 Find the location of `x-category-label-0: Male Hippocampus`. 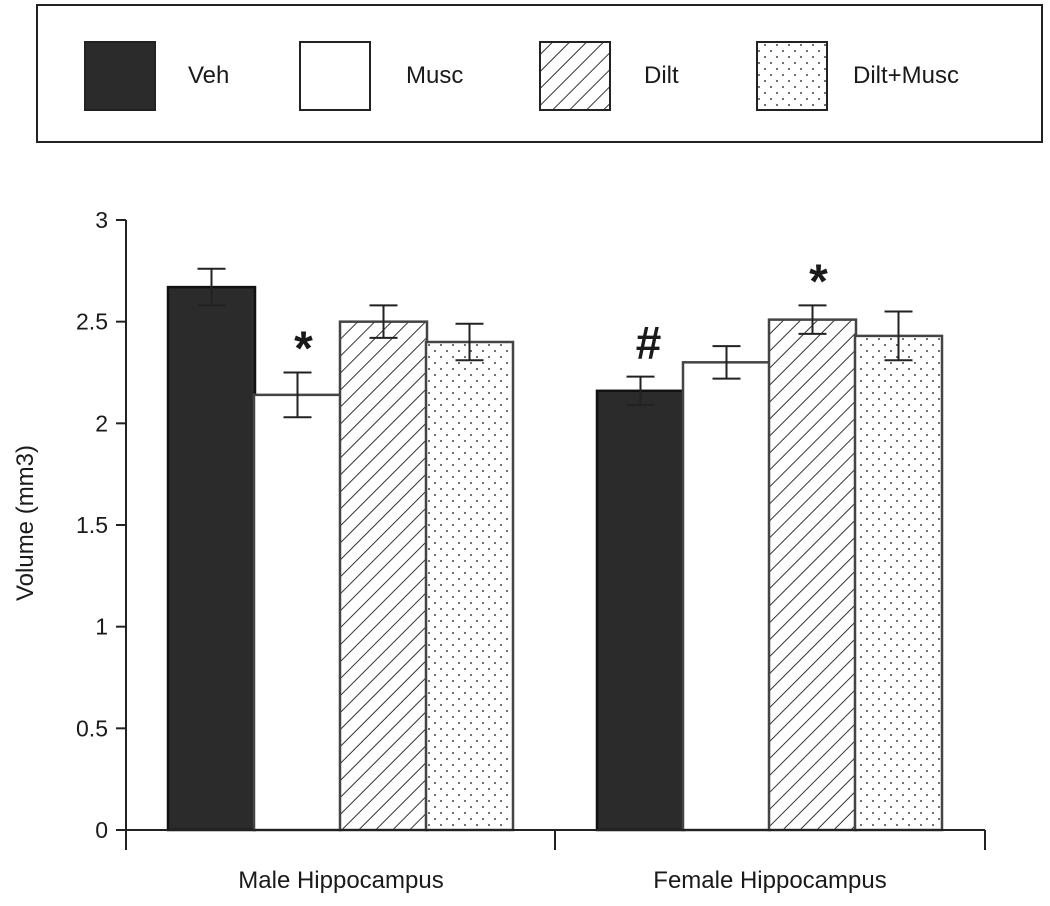

x-category-label-0: Male Hippocampus is located at coordinates (340, 880).